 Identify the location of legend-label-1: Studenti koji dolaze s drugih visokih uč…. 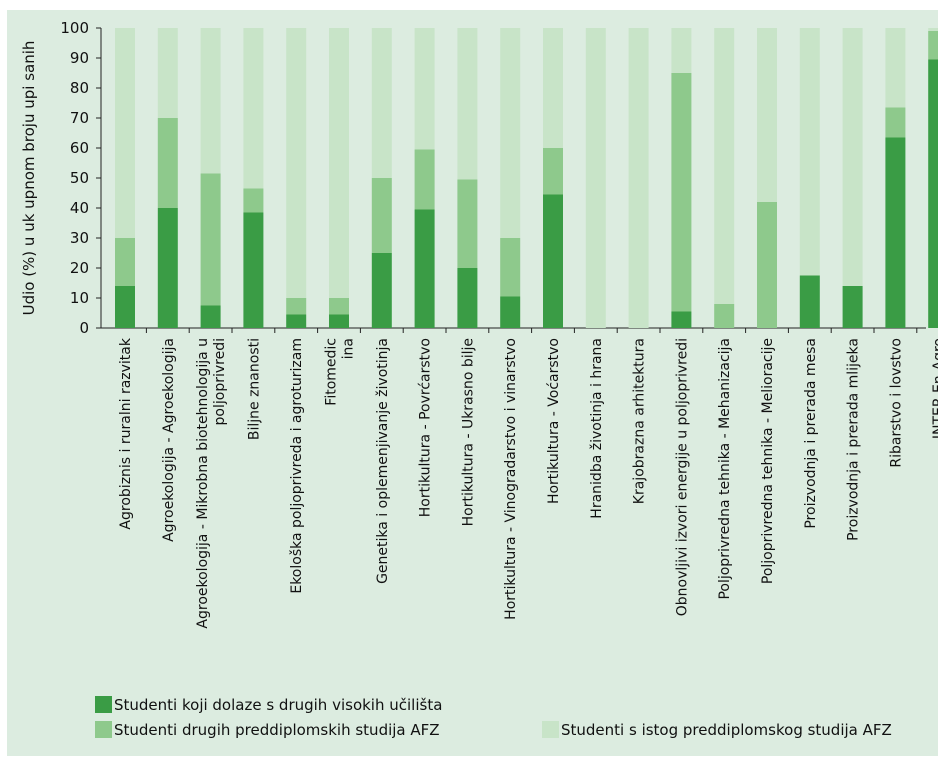
(278, 705).